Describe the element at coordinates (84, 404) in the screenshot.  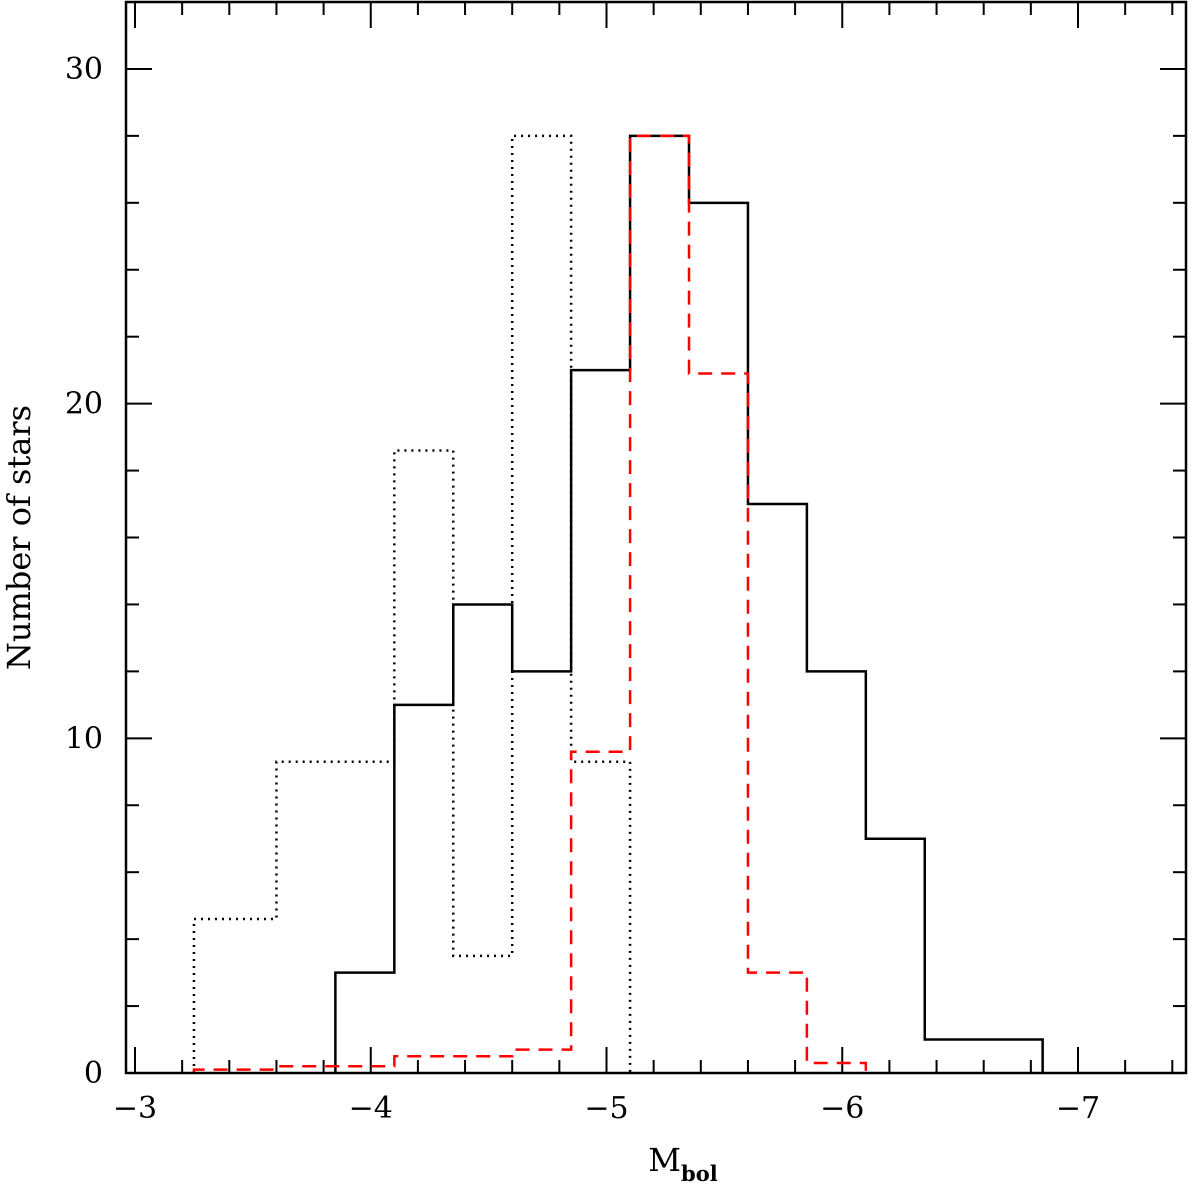
I see `y-tick-label: 20` at that location.